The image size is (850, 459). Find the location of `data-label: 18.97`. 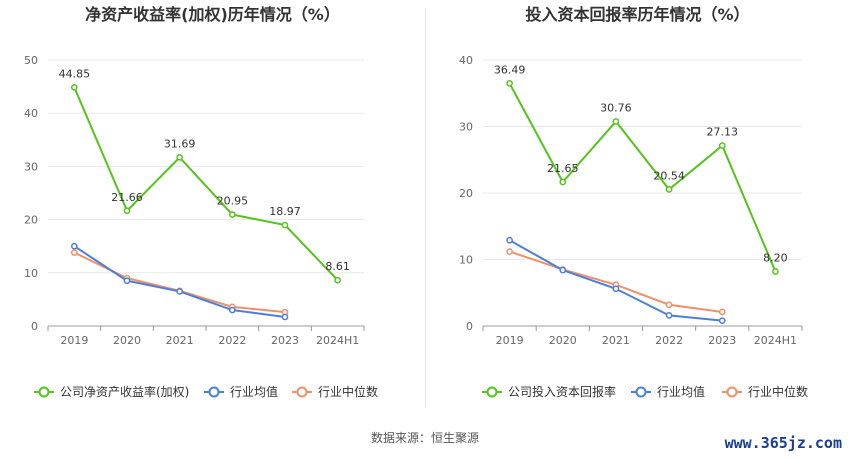

data-label: 18.97 is located at coordinates (285, 211).